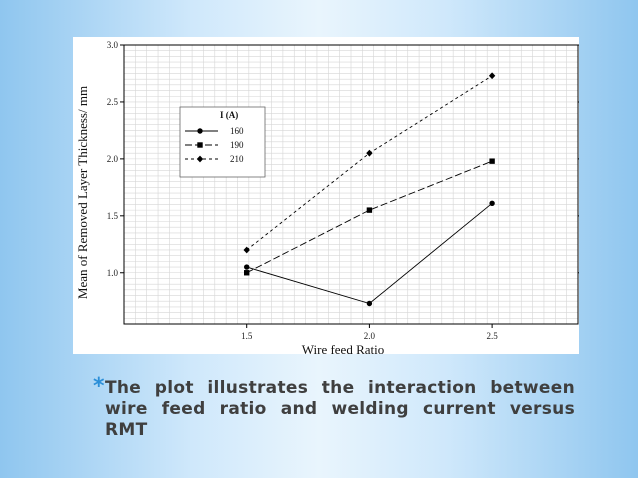 The width and height of the screenshot is (638, 478). What do you see at coordinates (113, 45) in the screenshot?
I see `y-tick-label: 3.0` at bounding box center [113, 45].